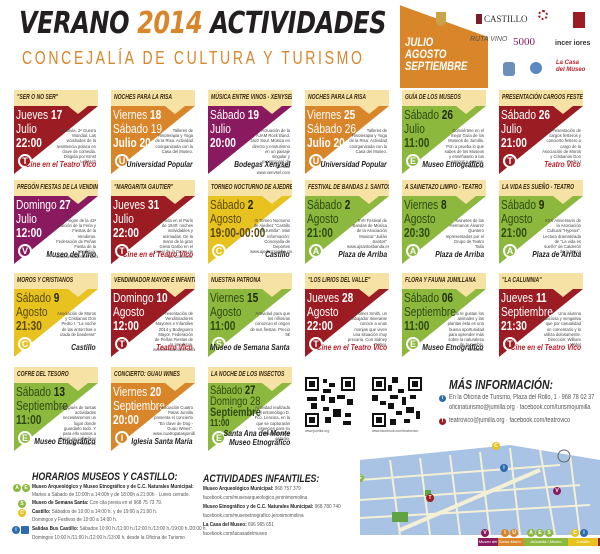 The image size is (600, 554). What do you see at coordinates (43, 374) in the screenshot?
I see `event-title: COFRE DEL TESORO` at bounding box center [43, 374].